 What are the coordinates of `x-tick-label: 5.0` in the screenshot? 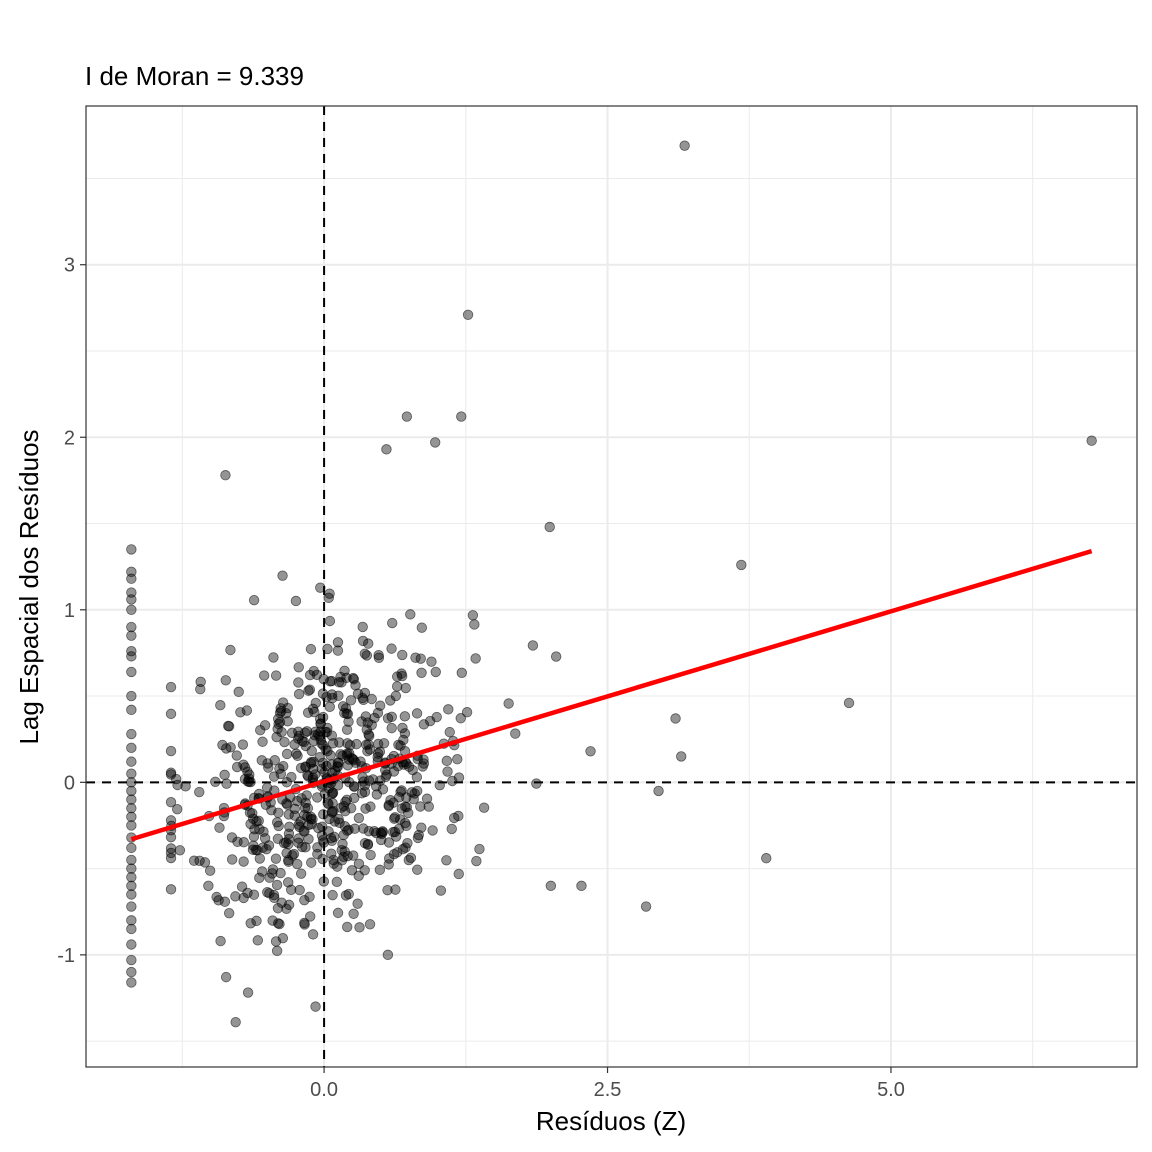 It's located at (891, 1090).